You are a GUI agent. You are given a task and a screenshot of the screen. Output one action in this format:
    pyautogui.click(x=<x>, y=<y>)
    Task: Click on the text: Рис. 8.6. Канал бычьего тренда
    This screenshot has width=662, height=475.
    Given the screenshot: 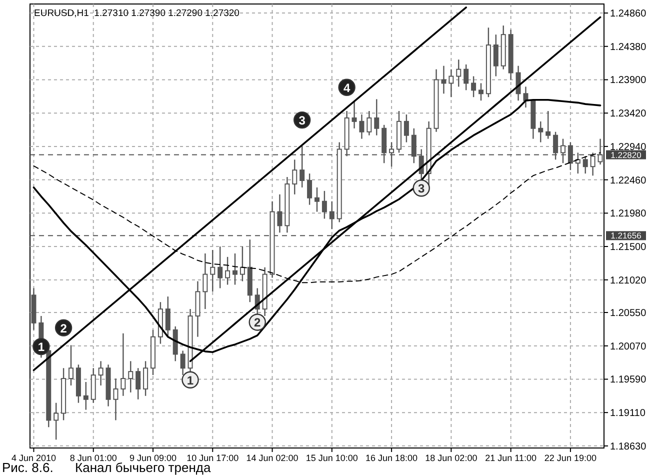 What is the action you would take?
    pyautogui.click(x=107, y=467)
    